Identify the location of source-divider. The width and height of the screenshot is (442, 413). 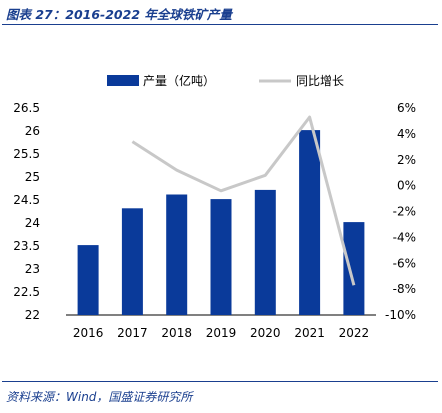
(220, 381).